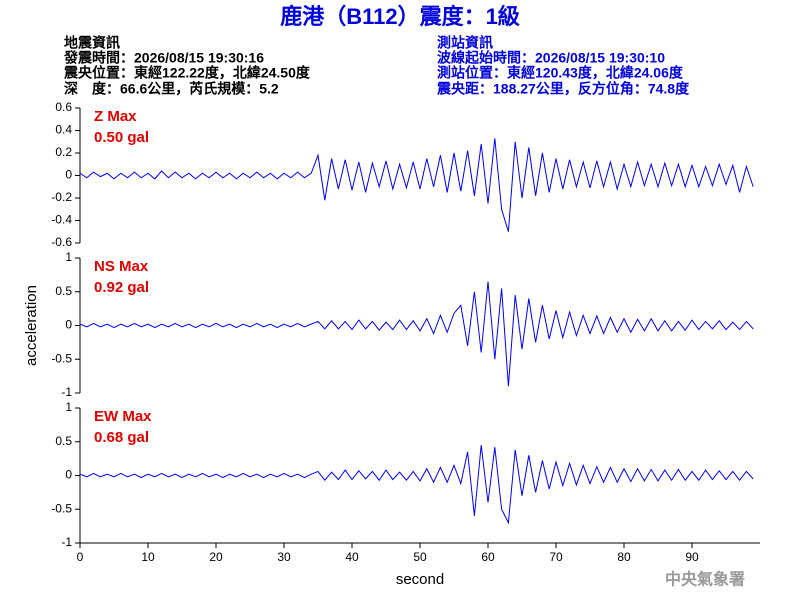  What do you see at coordinates (352, 557) in the screenshot?
I see `x-tick-label: 40` at bounding box center [352, 557].